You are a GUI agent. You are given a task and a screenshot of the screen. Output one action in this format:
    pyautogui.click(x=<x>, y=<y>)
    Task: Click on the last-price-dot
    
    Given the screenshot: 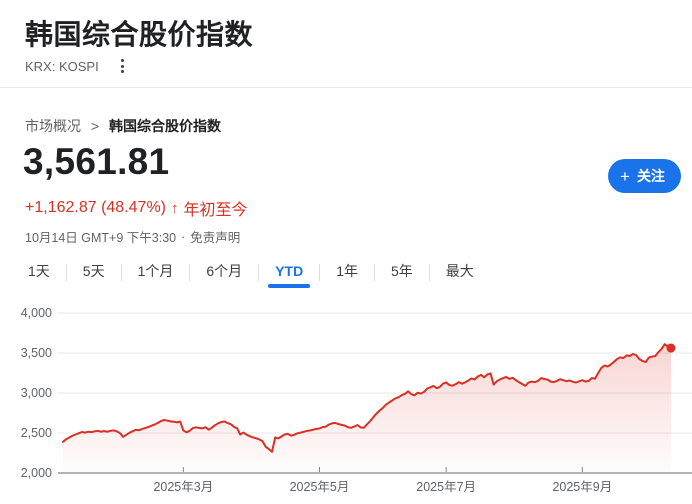 What is the action you would take?
    pyautogui.click(x=671, y=348)
    